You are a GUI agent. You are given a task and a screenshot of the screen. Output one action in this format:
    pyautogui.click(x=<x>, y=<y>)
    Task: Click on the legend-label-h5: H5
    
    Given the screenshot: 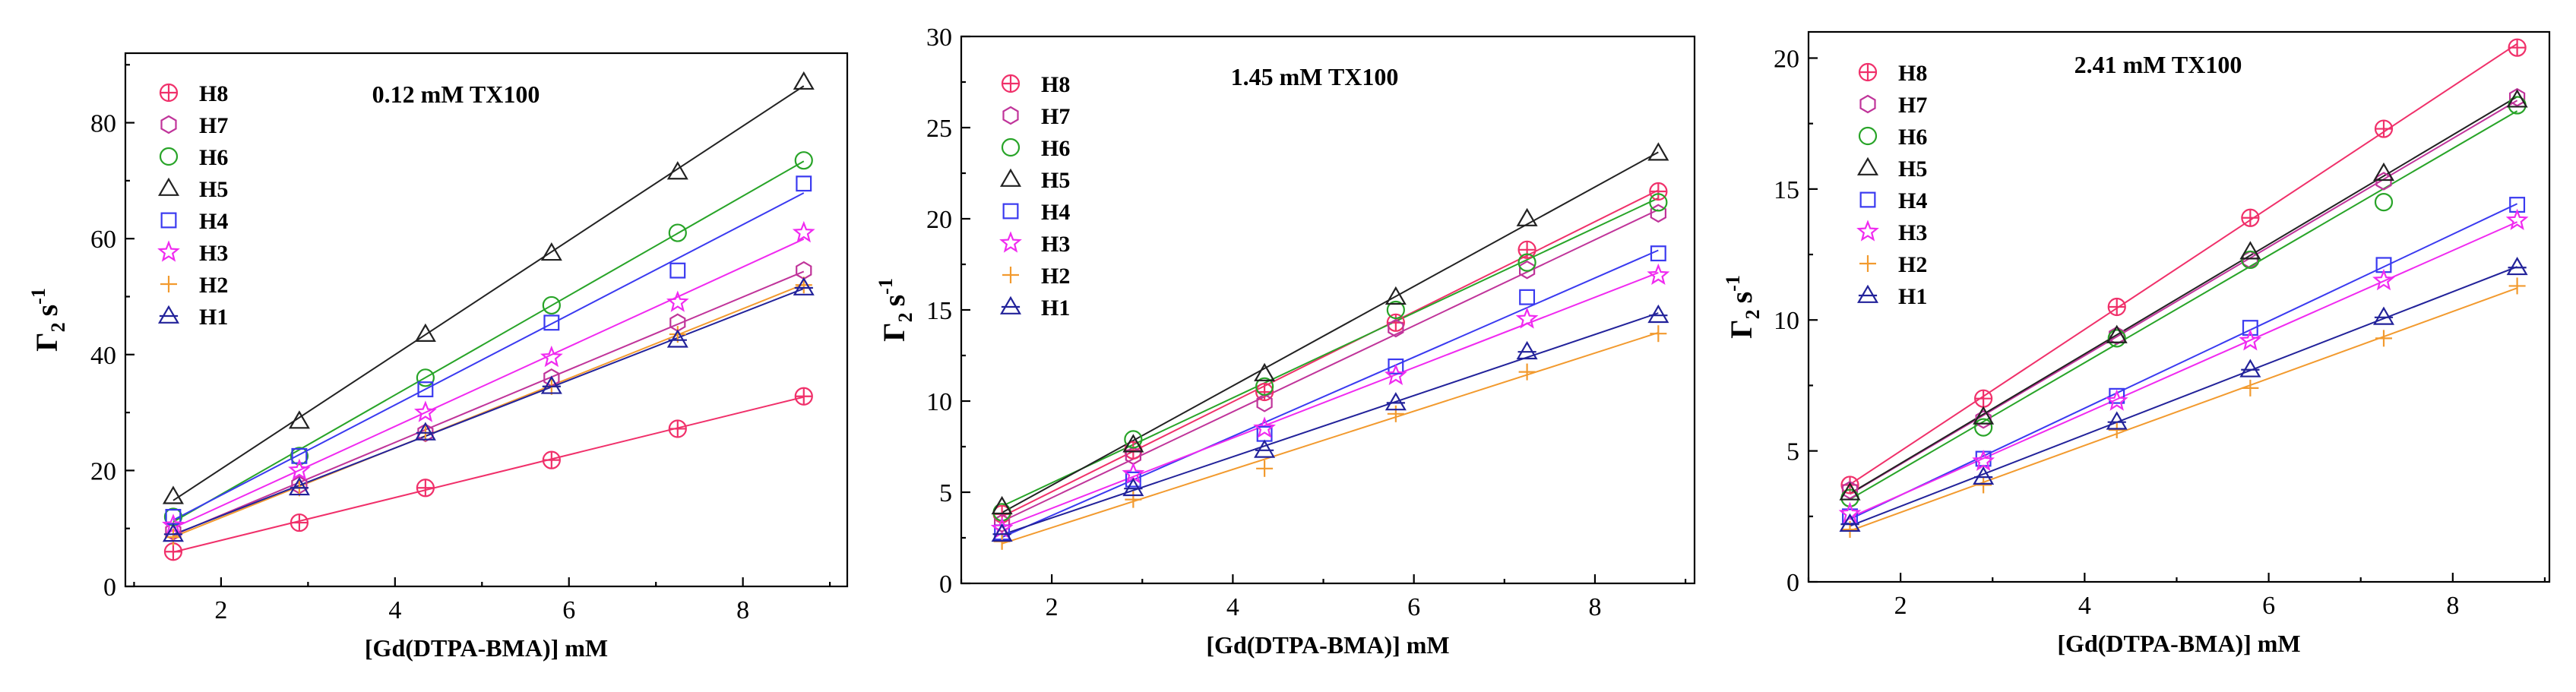 What is the action you would take?
    pyautogui.click(x=1055, y=181)
    